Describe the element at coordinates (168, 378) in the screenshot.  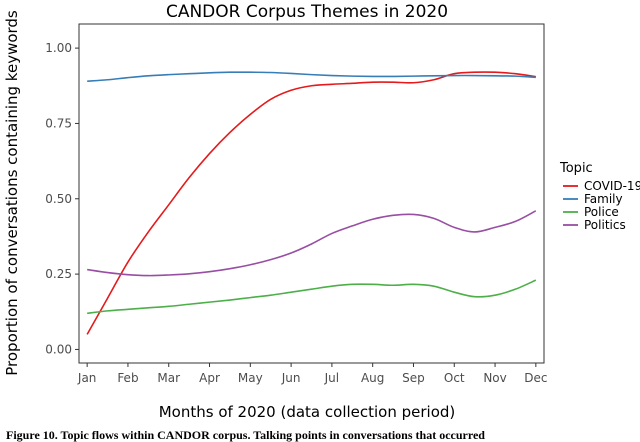
I see `x-tick-label: Mar` at that location.